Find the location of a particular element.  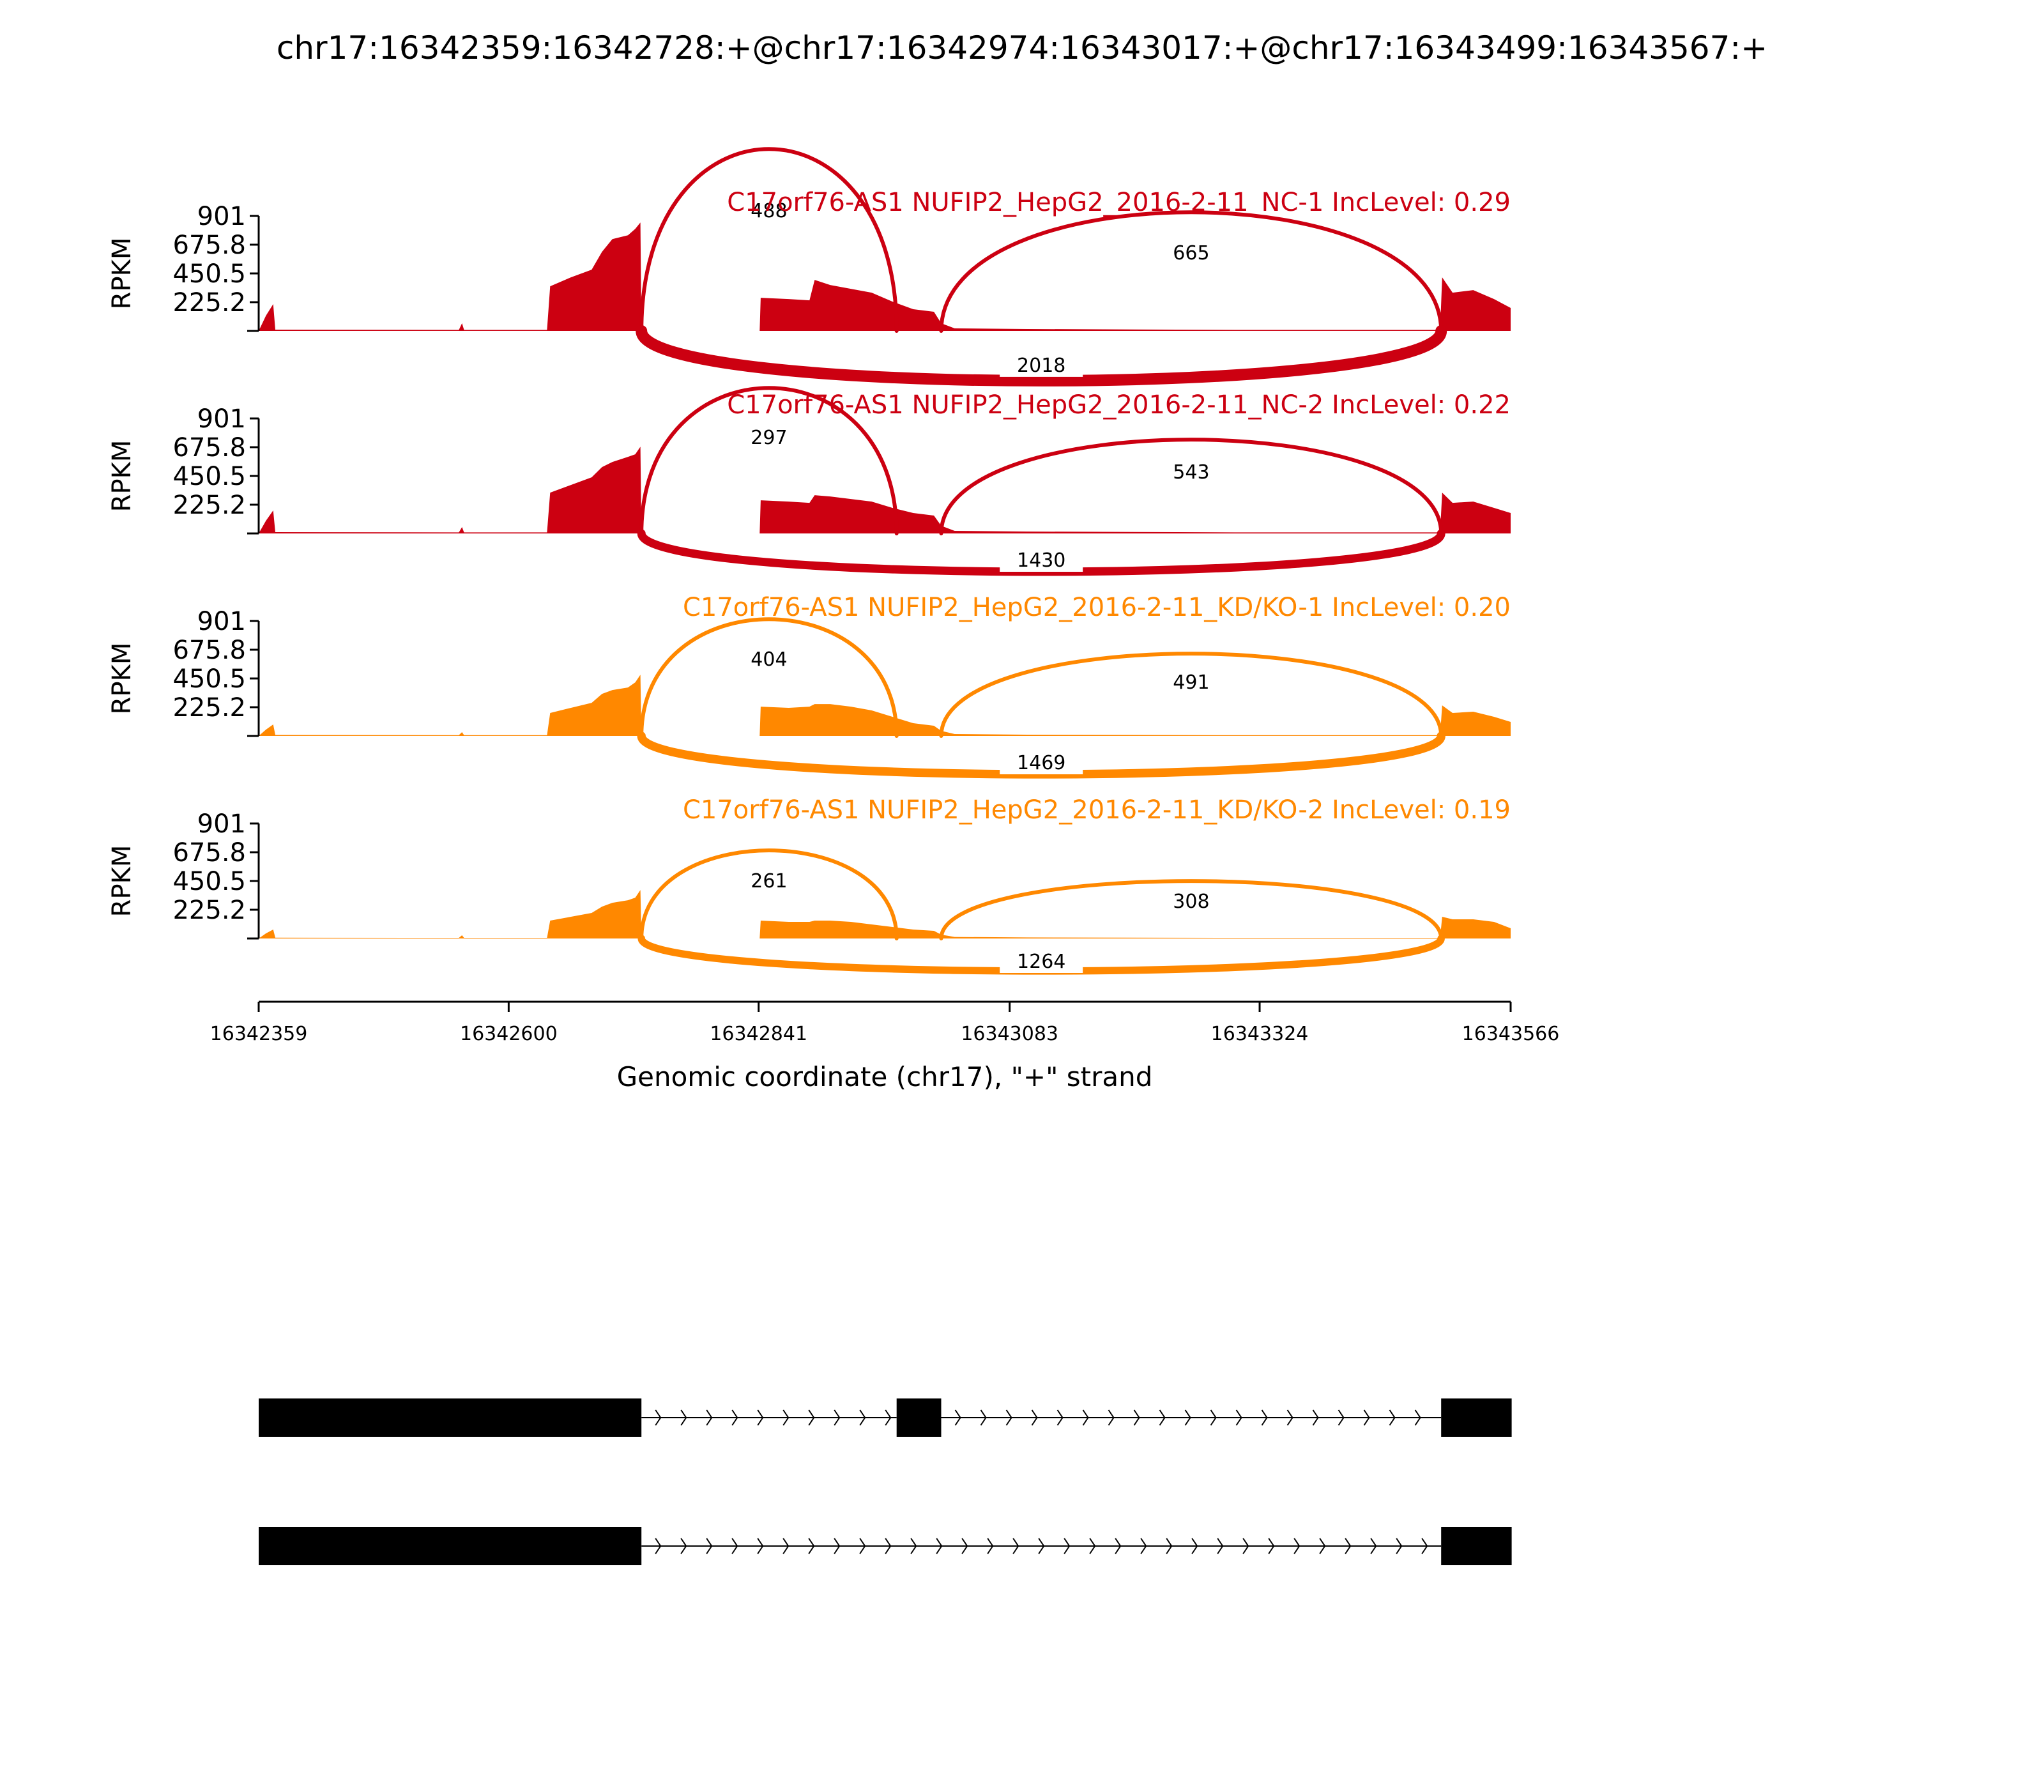

junction-count-label: 404 is located at coordinates (769, 659).